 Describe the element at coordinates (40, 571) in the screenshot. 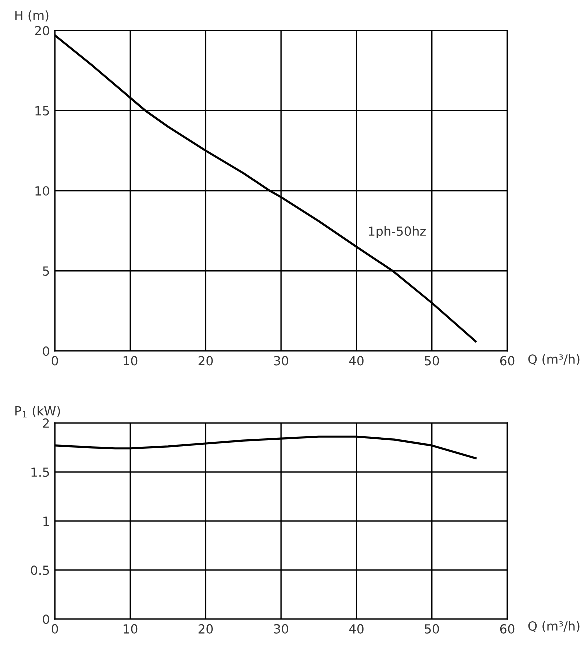

I see `y-tick-label: 0.5` at that location.